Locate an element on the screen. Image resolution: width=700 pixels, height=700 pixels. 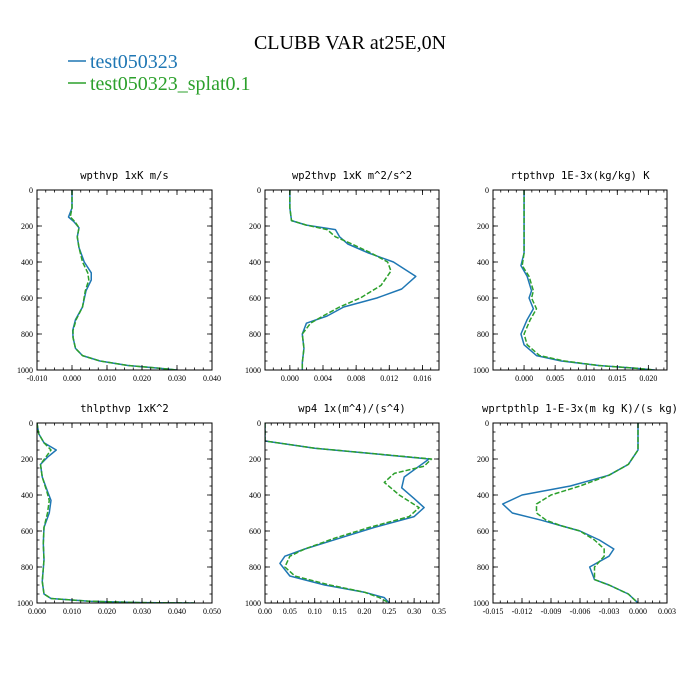
x-tick-label: -0.015 is located at coordinates (493, 611).